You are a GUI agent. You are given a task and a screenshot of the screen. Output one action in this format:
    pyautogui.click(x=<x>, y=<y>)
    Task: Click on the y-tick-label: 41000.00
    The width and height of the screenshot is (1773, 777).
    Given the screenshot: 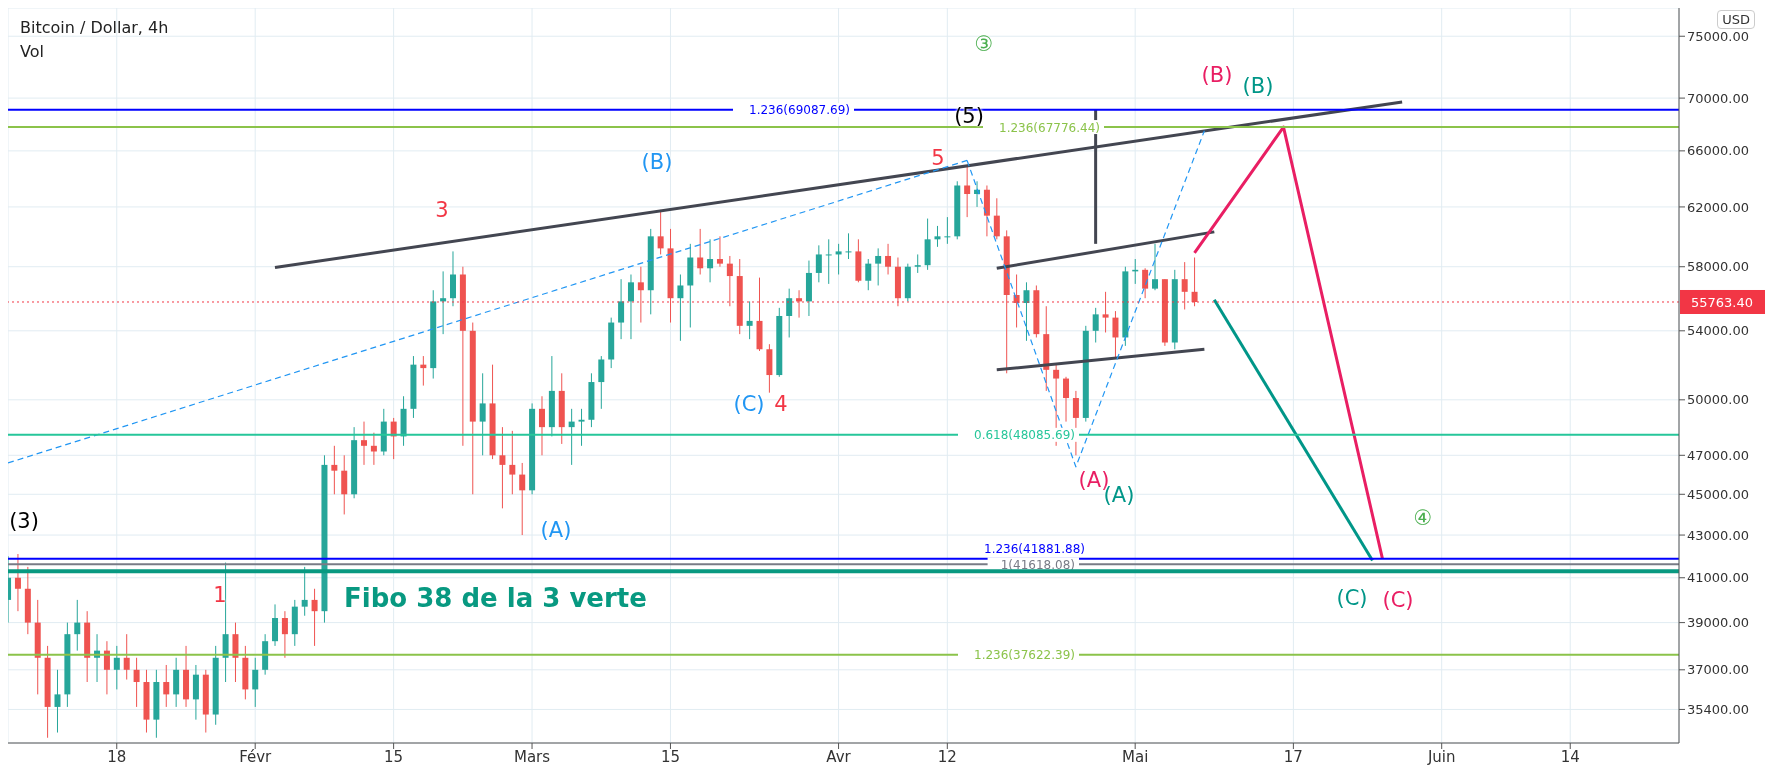 What is the action you would take?
    pyautogui.click(x=1718, y=578)
    